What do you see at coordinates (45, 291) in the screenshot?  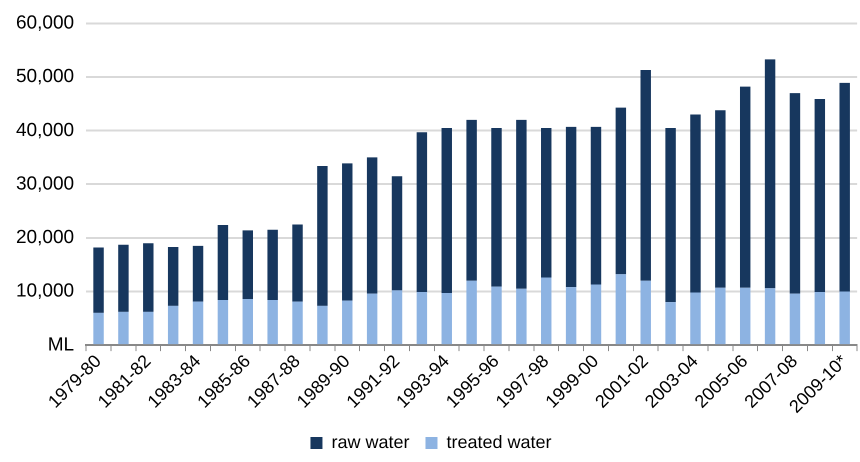 I see `y-tick-label: 10,000` at bounding box center [45, 291].